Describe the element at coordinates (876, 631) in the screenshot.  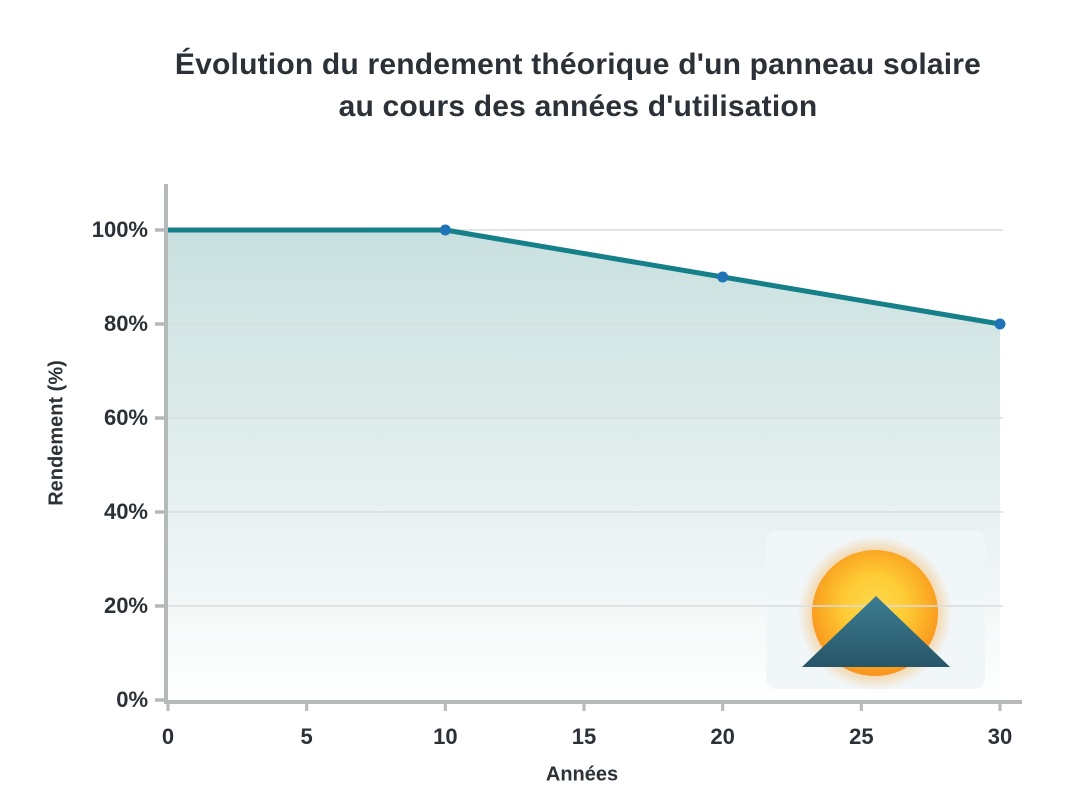
I see `mountain-icon` at that location.